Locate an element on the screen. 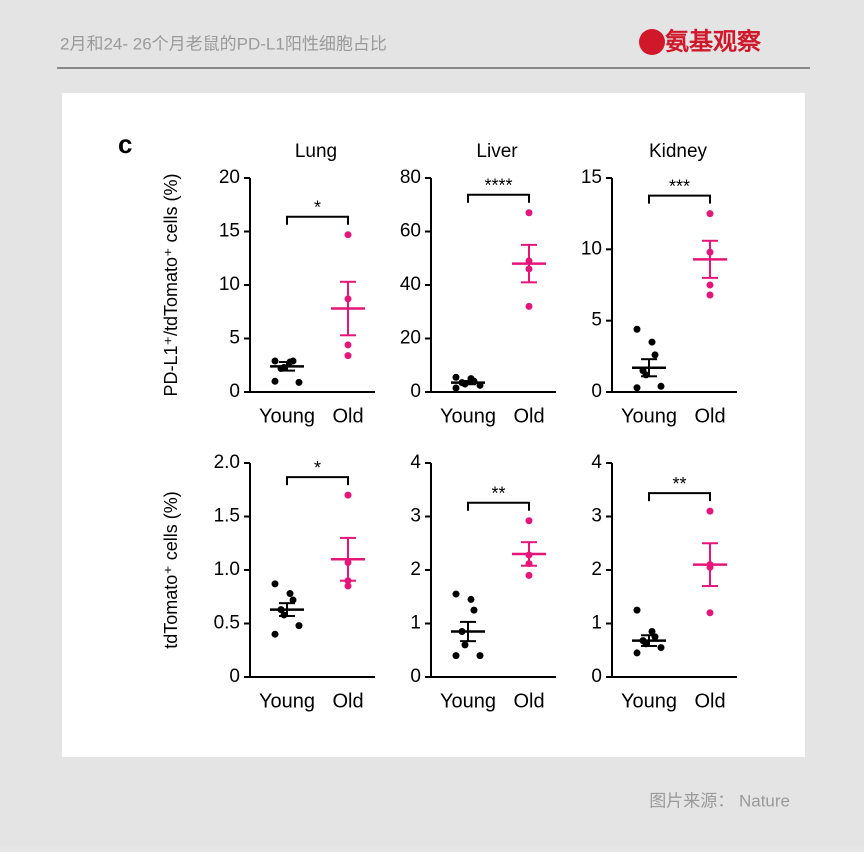  y-axis-label: tdTomato⁺ cells (%) is located at coordinates (171, 570).